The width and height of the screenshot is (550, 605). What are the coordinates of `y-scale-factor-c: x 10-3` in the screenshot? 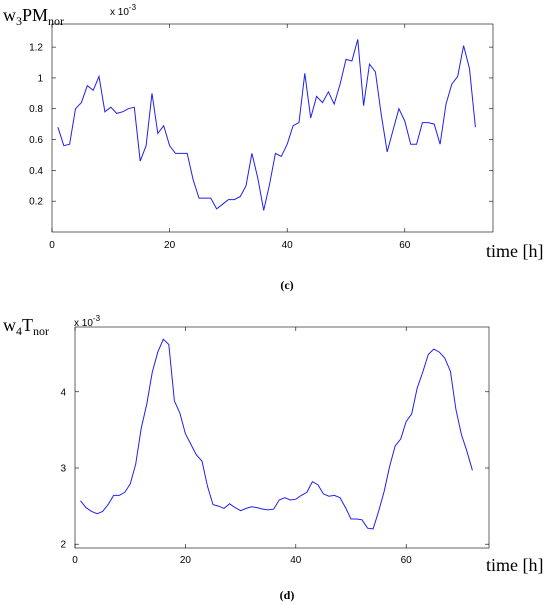 It's located at (123, 10).